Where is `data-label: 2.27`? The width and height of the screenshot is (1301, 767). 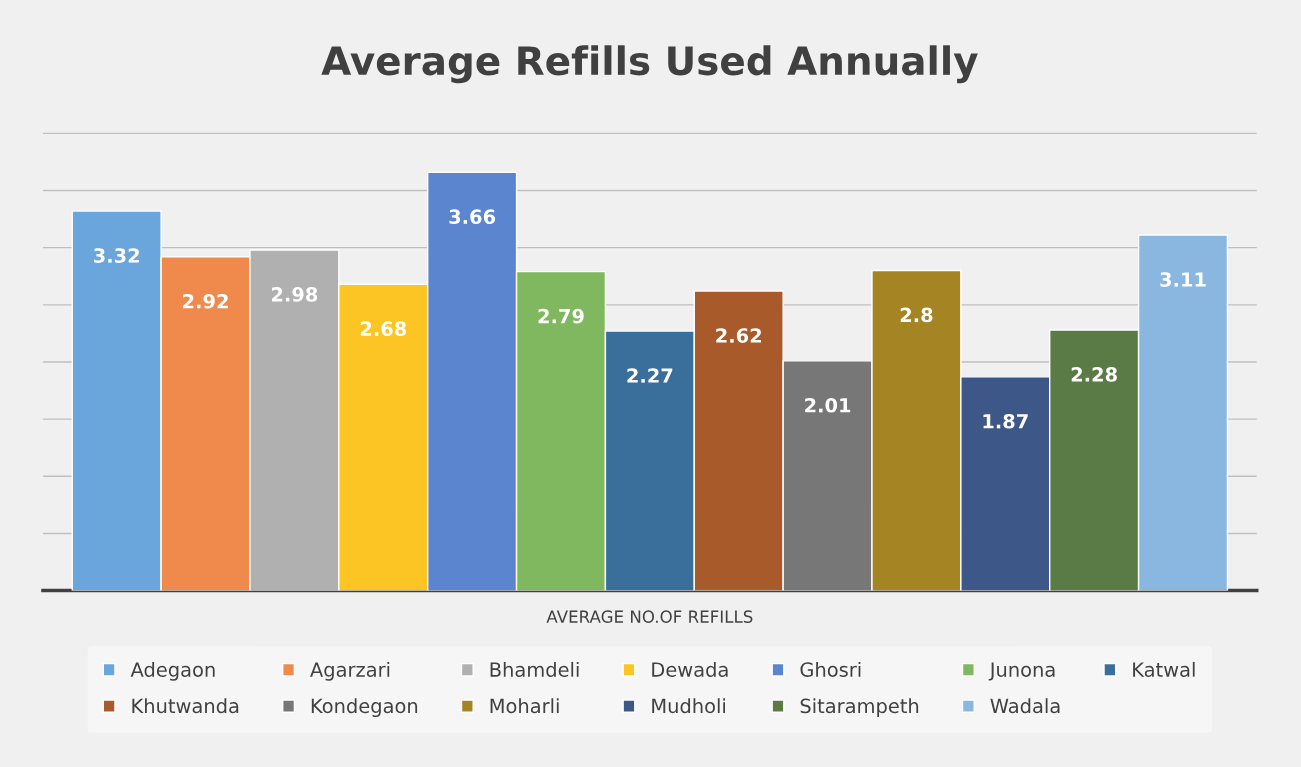
data-label: 2.27 is located at coordinates (650, 375).